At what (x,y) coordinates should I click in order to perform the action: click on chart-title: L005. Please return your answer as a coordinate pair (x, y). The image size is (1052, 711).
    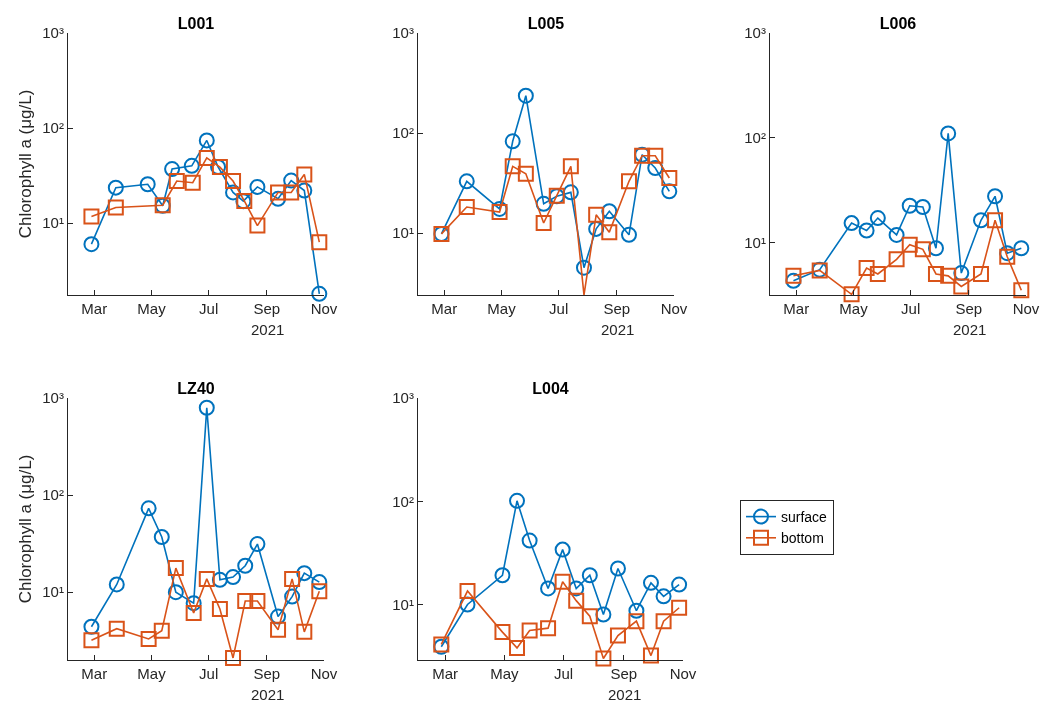
    Looking at the image, I should click on (546, 23).